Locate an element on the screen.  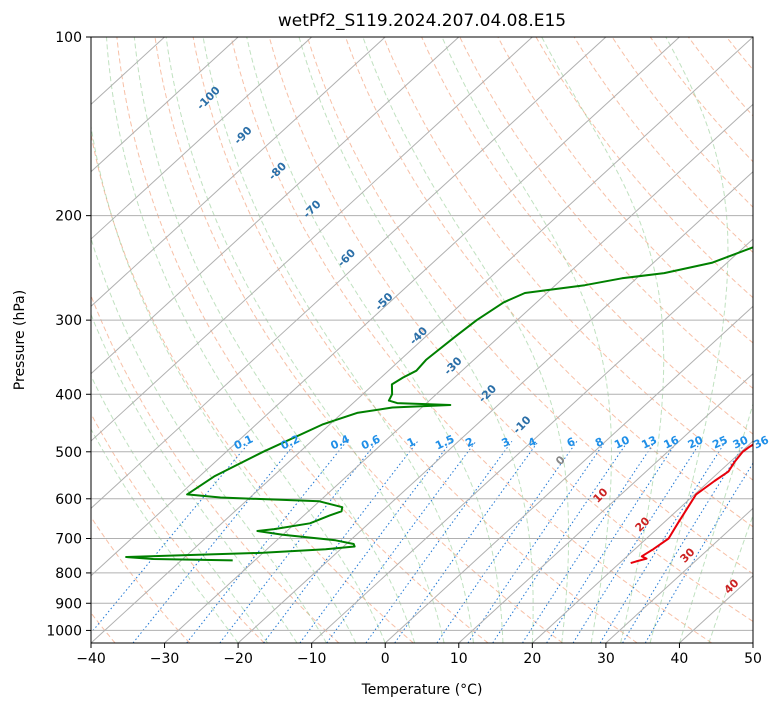
mixing-ratio-label: 13 is located at coordinates (649, 442).